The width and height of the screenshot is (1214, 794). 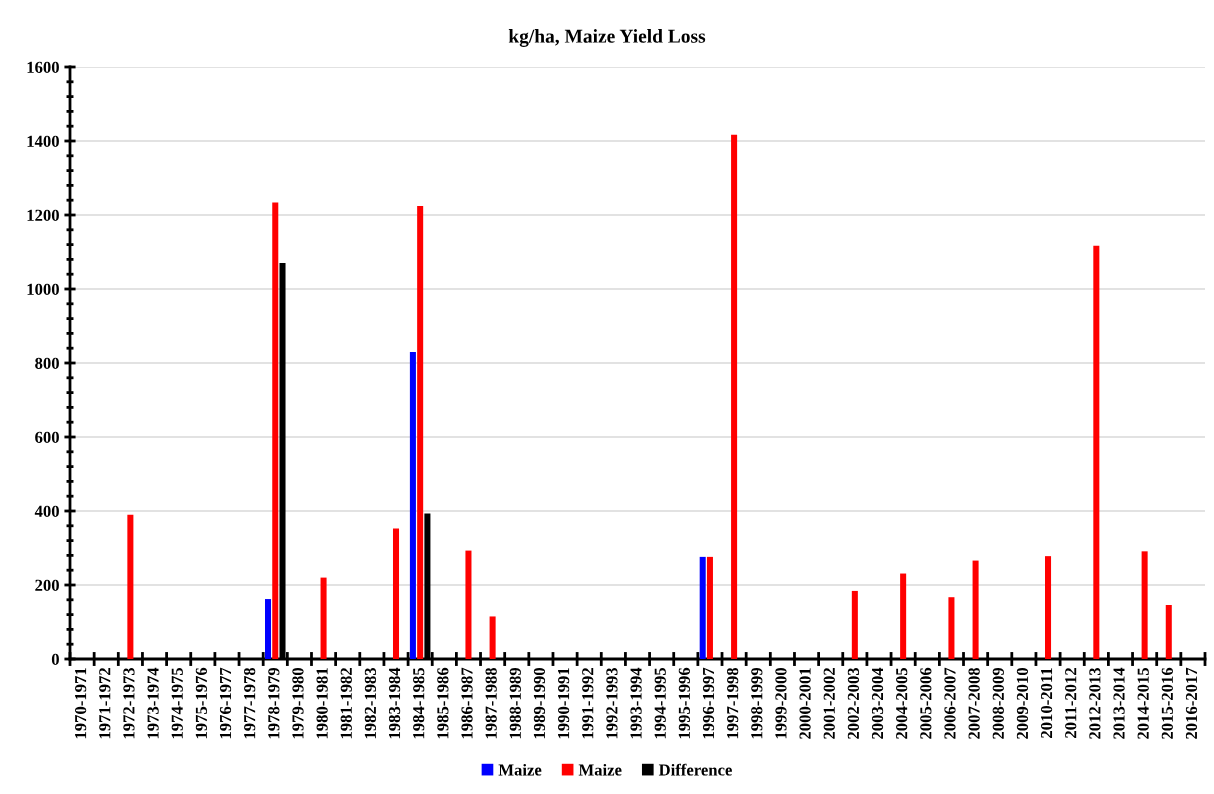 What do you see at coordinates (81, 703) in the screenshot?
I see `x-tick-label: 1970-1971` at bounding box center [81, 703].